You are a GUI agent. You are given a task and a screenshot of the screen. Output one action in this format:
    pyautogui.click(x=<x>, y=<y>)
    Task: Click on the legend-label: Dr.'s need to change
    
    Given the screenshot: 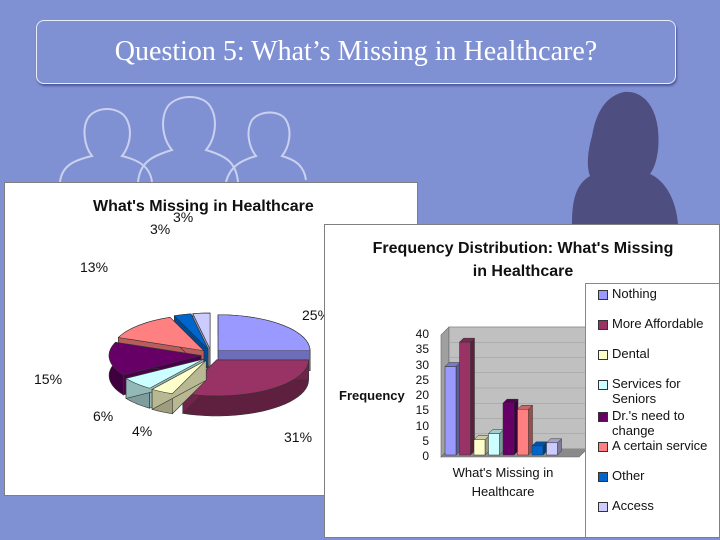 What is the action you would take?
    pyautogui.click(x=648, y=423)
    